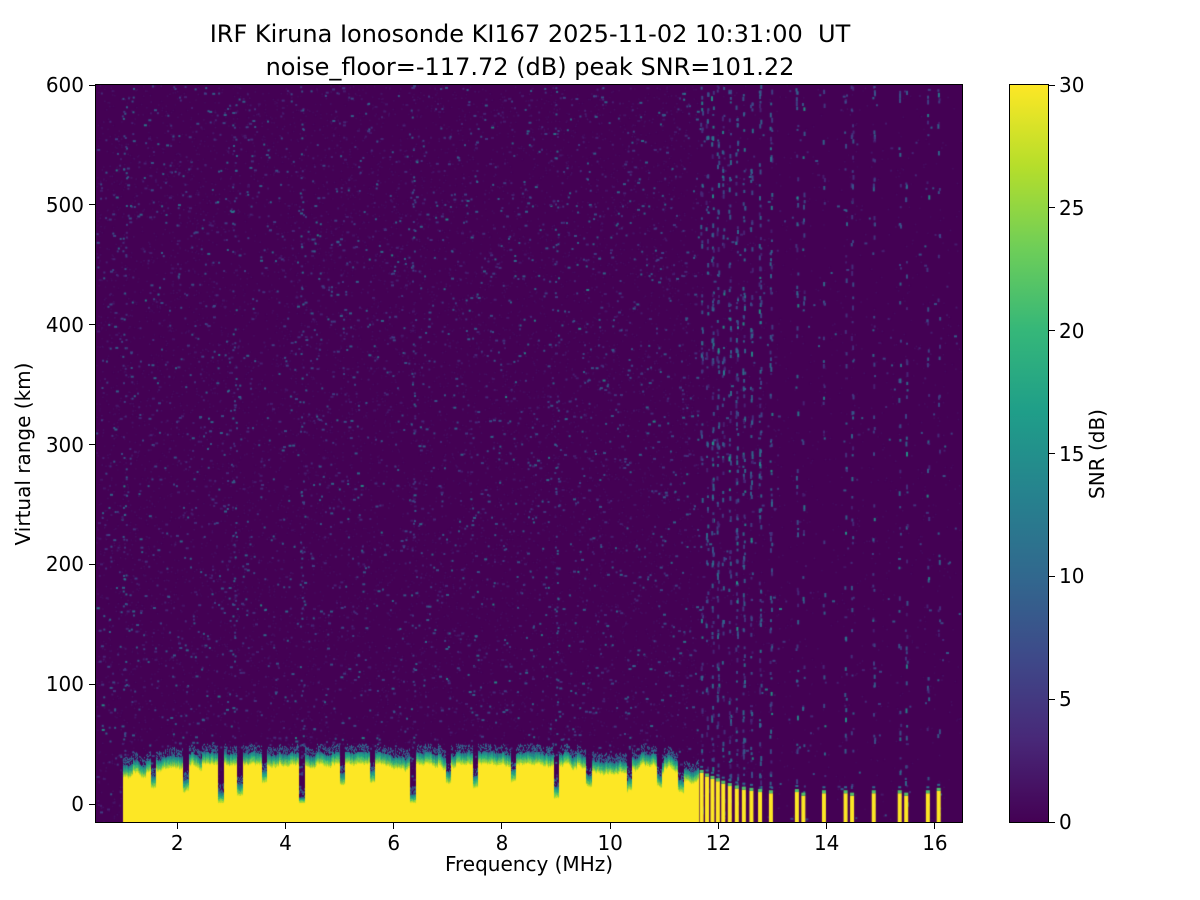 The width and height of the screenshot is (1200, 900). I want to click on colorbar-tick-label: 30, so click(1072, 85).